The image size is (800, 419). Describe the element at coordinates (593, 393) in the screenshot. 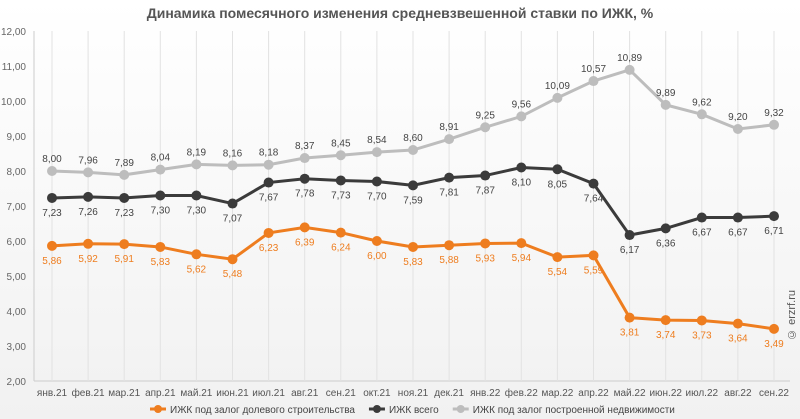

I see `x-tick-label: апр.22` at that location.